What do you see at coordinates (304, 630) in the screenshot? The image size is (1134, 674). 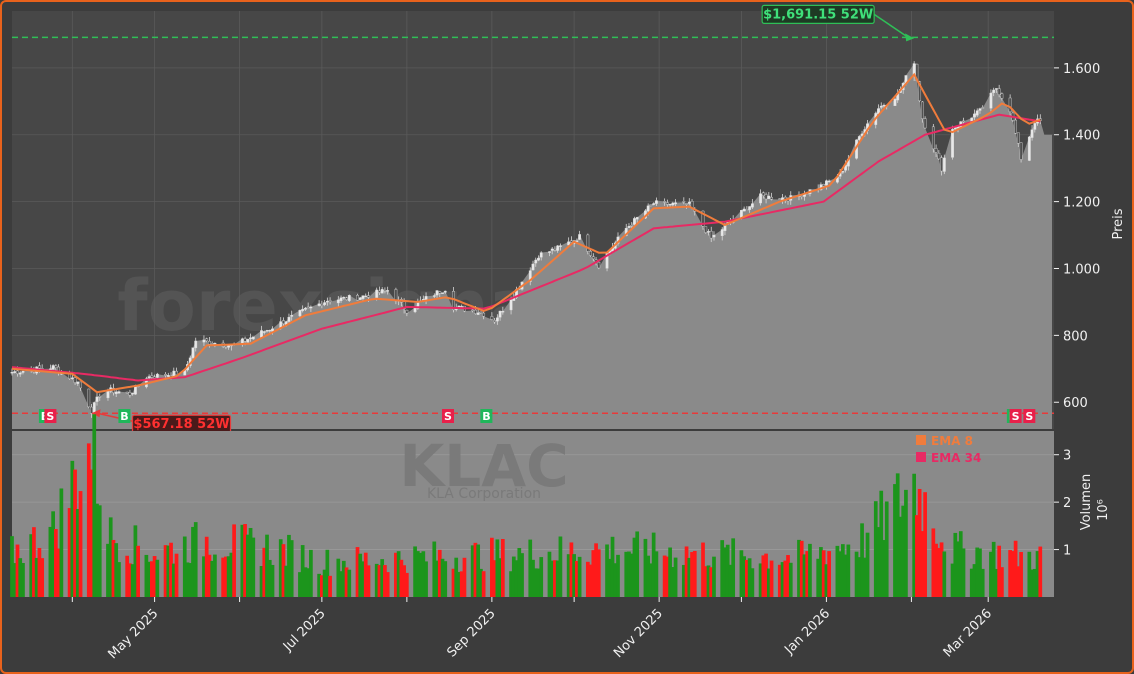 I see `x-tick-label: Jul 2025` at bounding box center [304, 630].